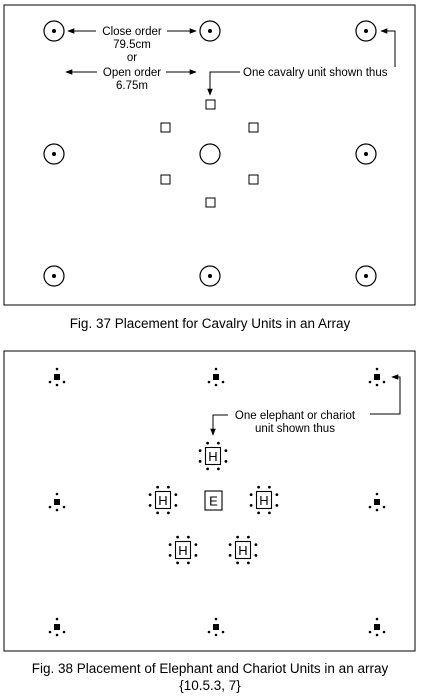 The width and height of the screenshot is (421, 700). Describe the element at coordinates (385, 394) in the screenshot. I see `elephant-note-leader-right` at that location.